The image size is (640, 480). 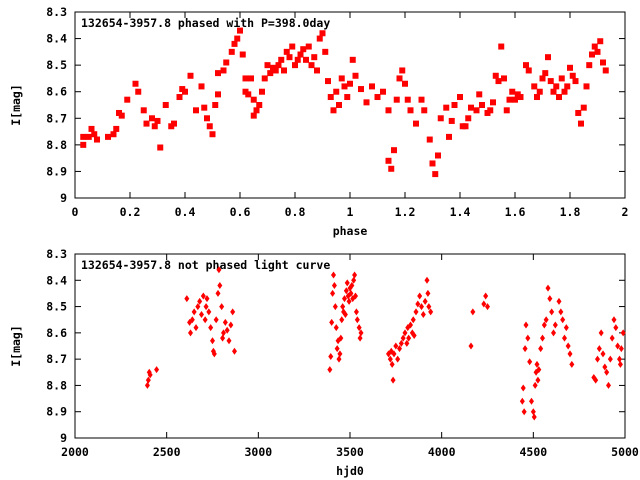 I want to click on x-axis-label: hjd0, so click(x=350, y=471).